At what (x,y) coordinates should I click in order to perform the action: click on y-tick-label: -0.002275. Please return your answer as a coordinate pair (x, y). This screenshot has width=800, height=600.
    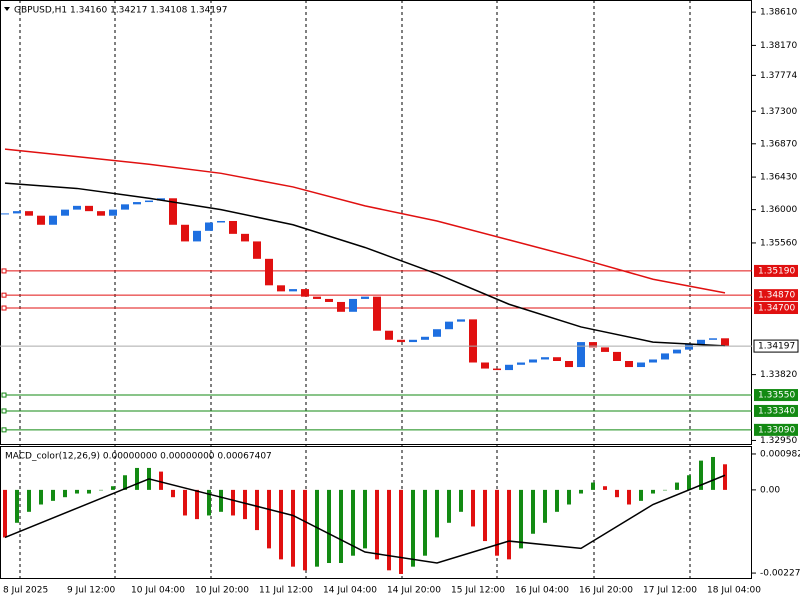
    Looking at the image, I should click on (780, 574).